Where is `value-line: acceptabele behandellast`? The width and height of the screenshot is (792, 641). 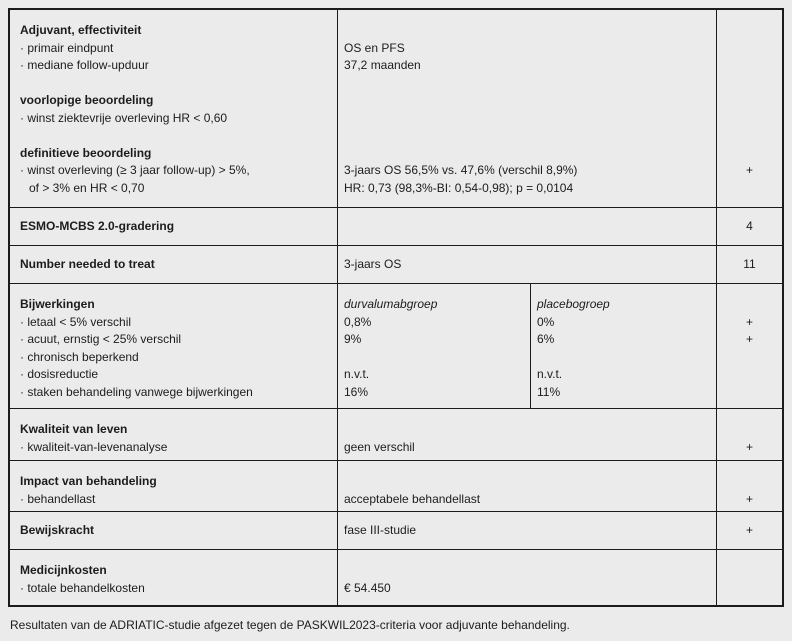
value-line: acceptabele behandellast is located at coordinates (412, 498).